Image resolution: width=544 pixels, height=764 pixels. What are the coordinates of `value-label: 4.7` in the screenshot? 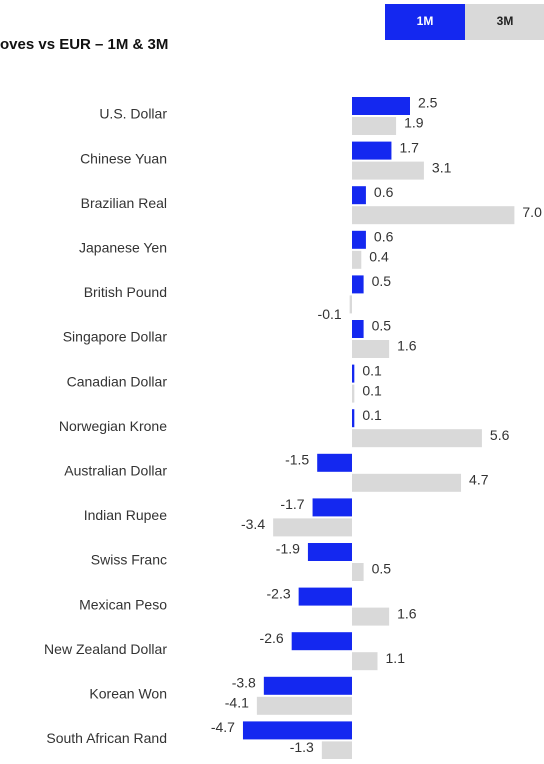 It's located at (479, 480).